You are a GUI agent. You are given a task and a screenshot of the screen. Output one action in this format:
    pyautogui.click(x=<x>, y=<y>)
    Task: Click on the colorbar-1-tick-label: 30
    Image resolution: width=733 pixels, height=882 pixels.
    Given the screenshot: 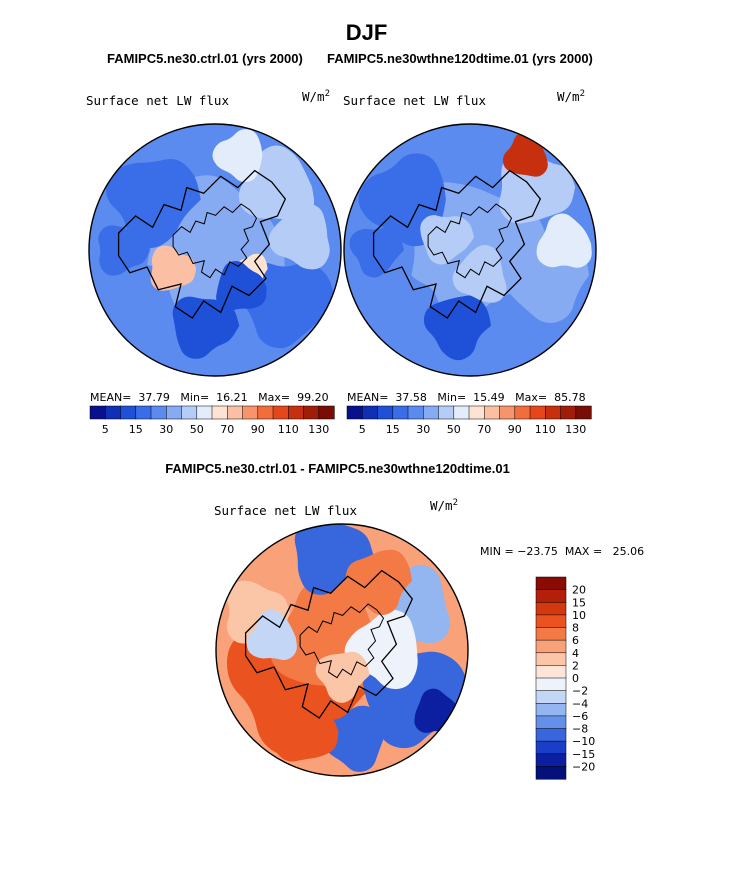 What is the action you would take?
    pyautogui.click(x=166, y=429)
    